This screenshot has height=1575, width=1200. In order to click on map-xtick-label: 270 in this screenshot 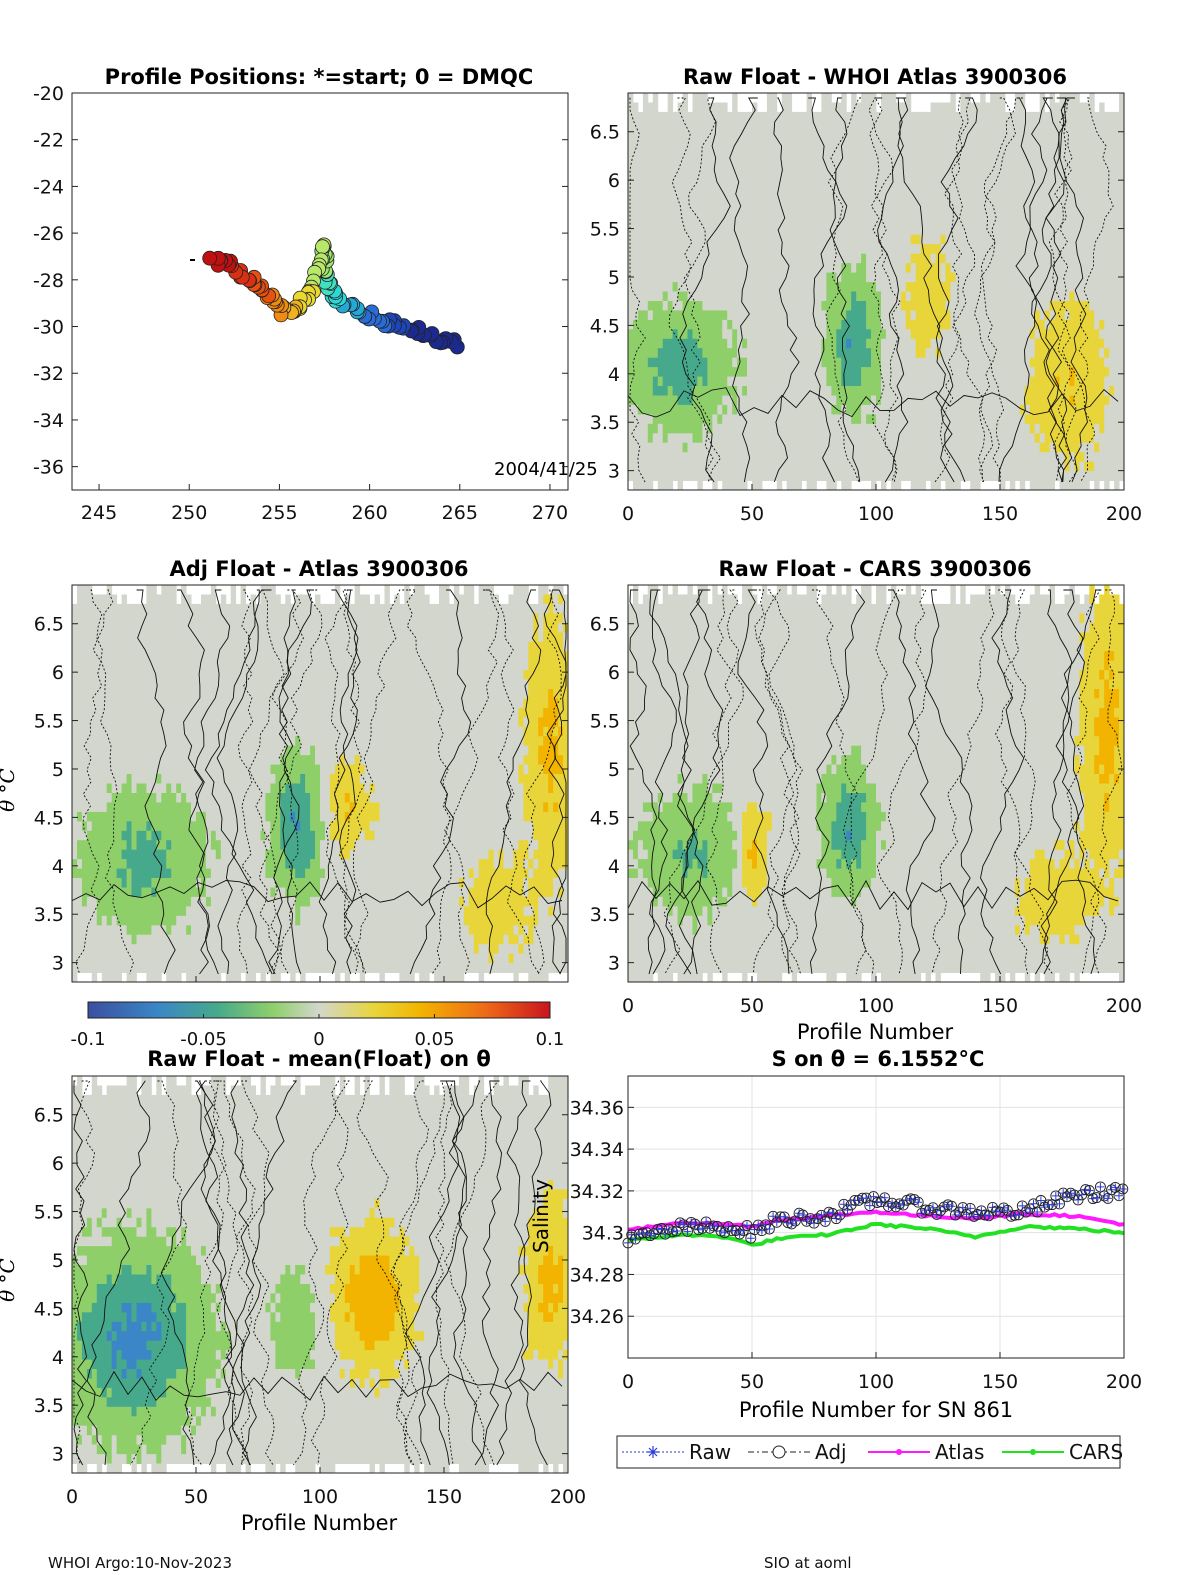, I will do `click(550, 513)`.